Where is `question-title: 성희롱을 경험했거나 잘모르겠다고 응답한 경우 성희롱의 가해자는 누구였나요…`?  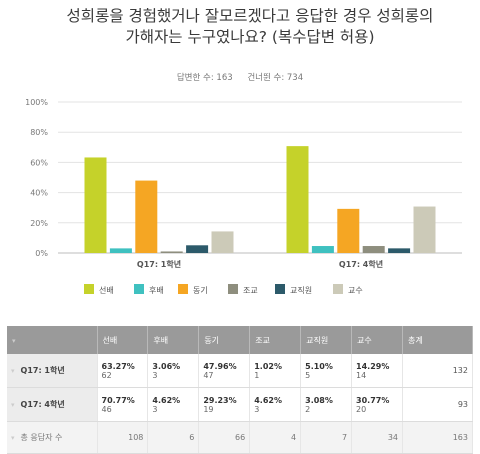
question-title: 성희롱을 경험했거나 잘모르겠다고 응답한 경우 성희롱의 가해자는 누구였나요… is located at coordinates (250, 27).